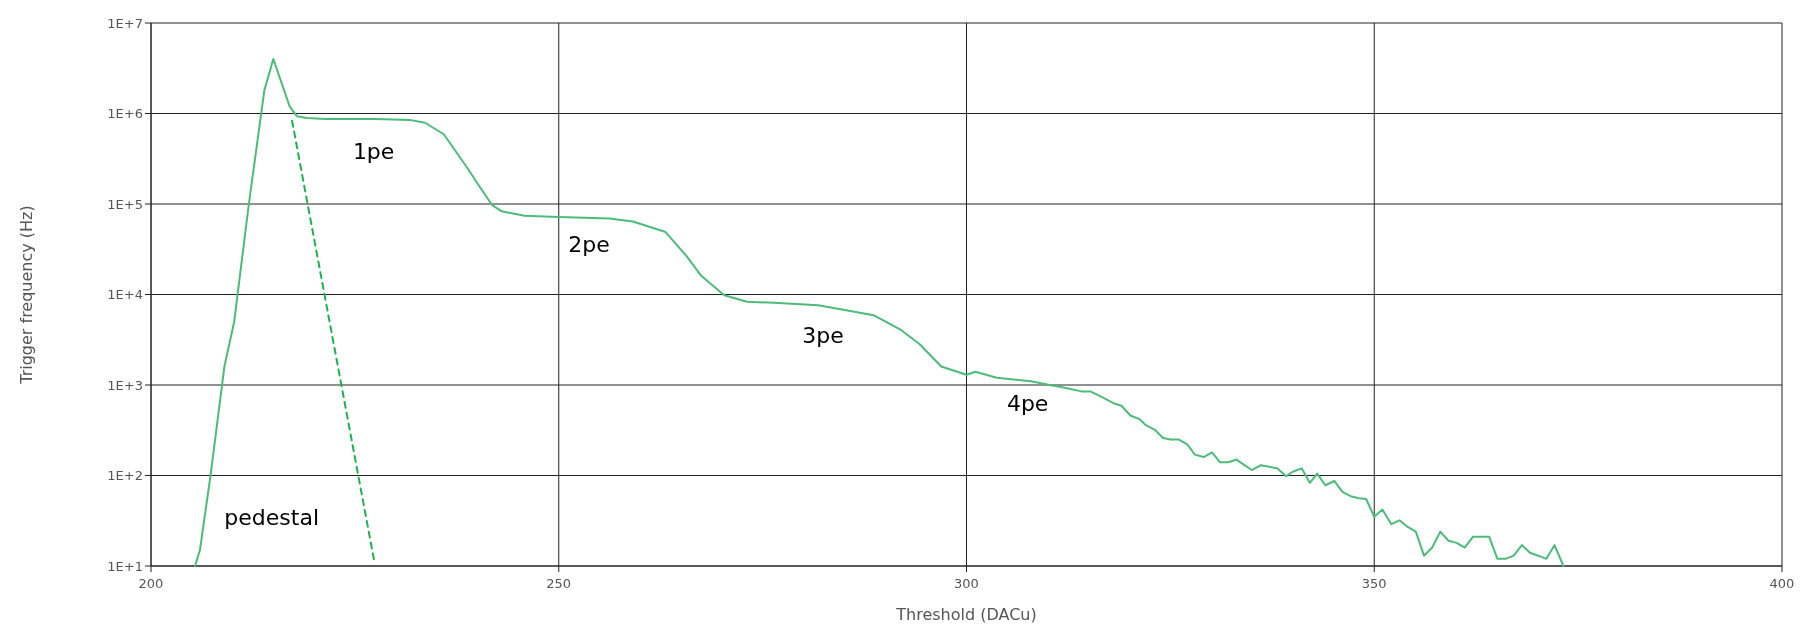 Image resolution: width=1806 pixels, height=636 pixels. Describe the element at coordinates (125, 204) in the screenshot. I see `y-tick-label: 1E+5` at that location.